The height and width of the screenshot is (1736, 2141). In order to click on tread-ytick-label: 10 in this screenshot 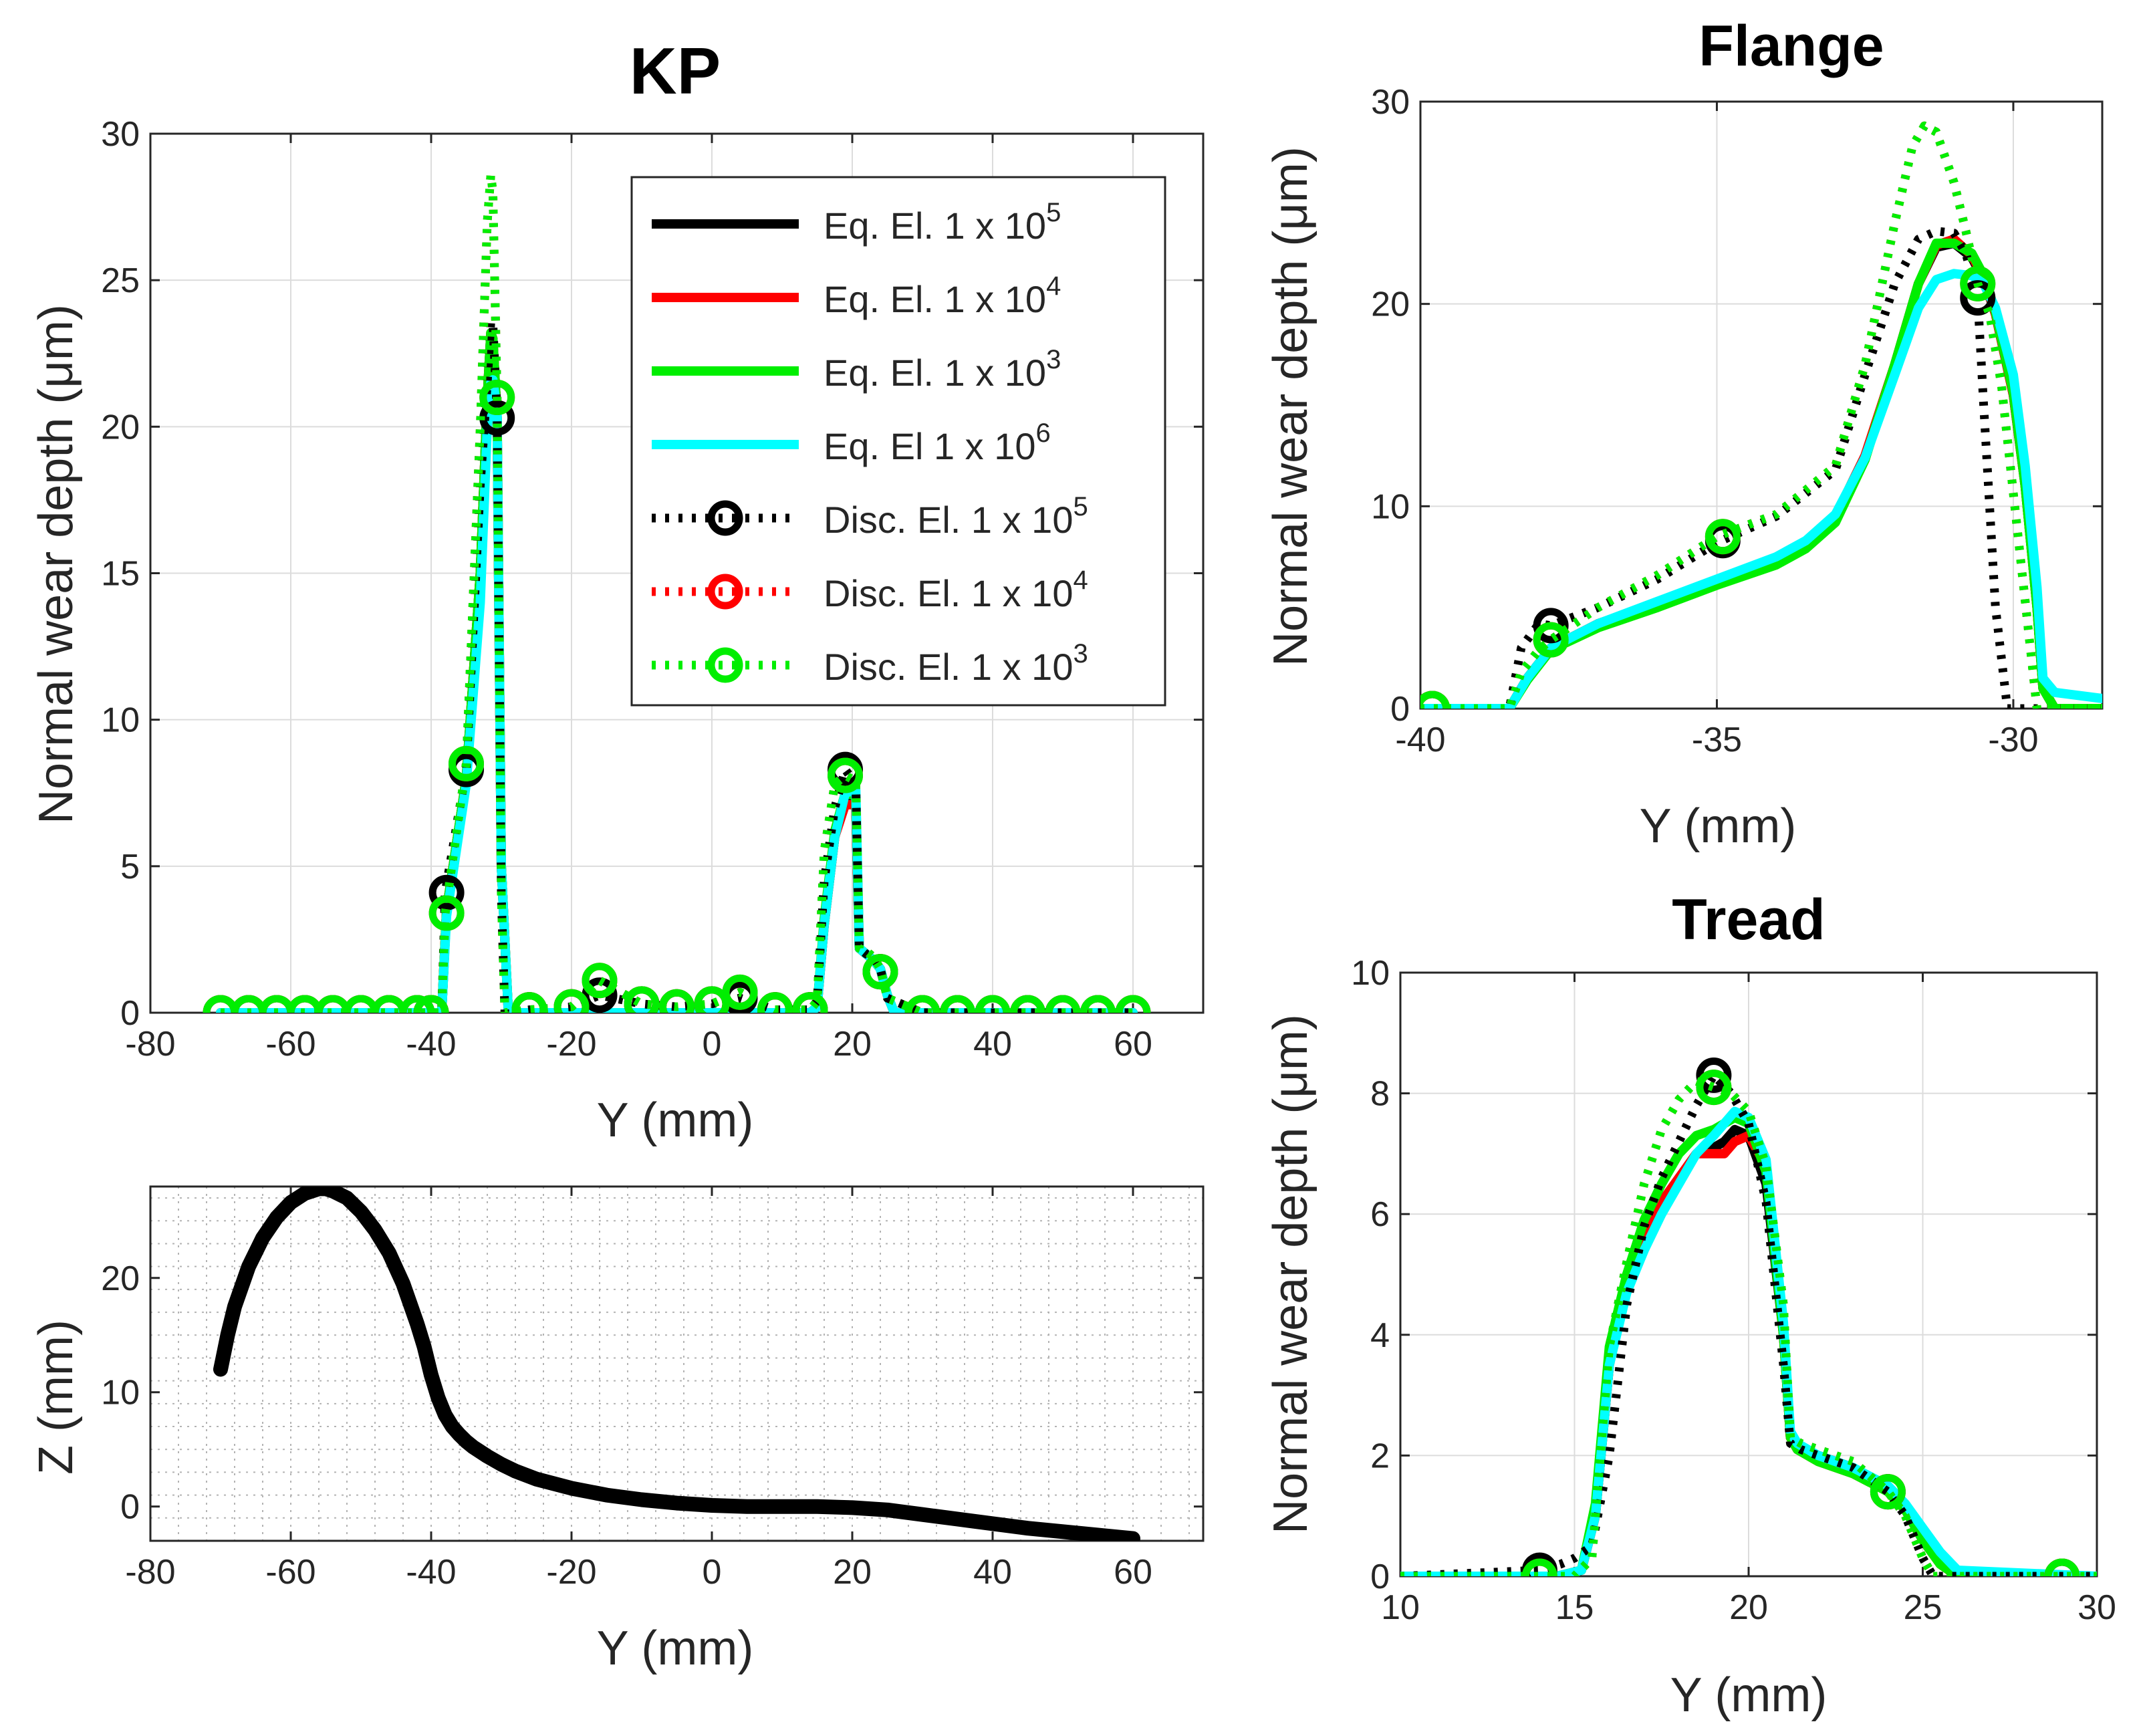, I will do `click(1370, 973)`.